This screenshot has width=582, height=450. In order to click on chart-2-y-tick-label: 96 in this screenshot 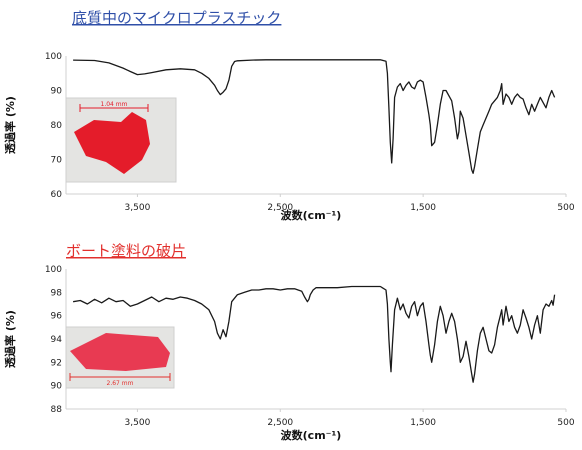, I will do `click(57, 317)`.